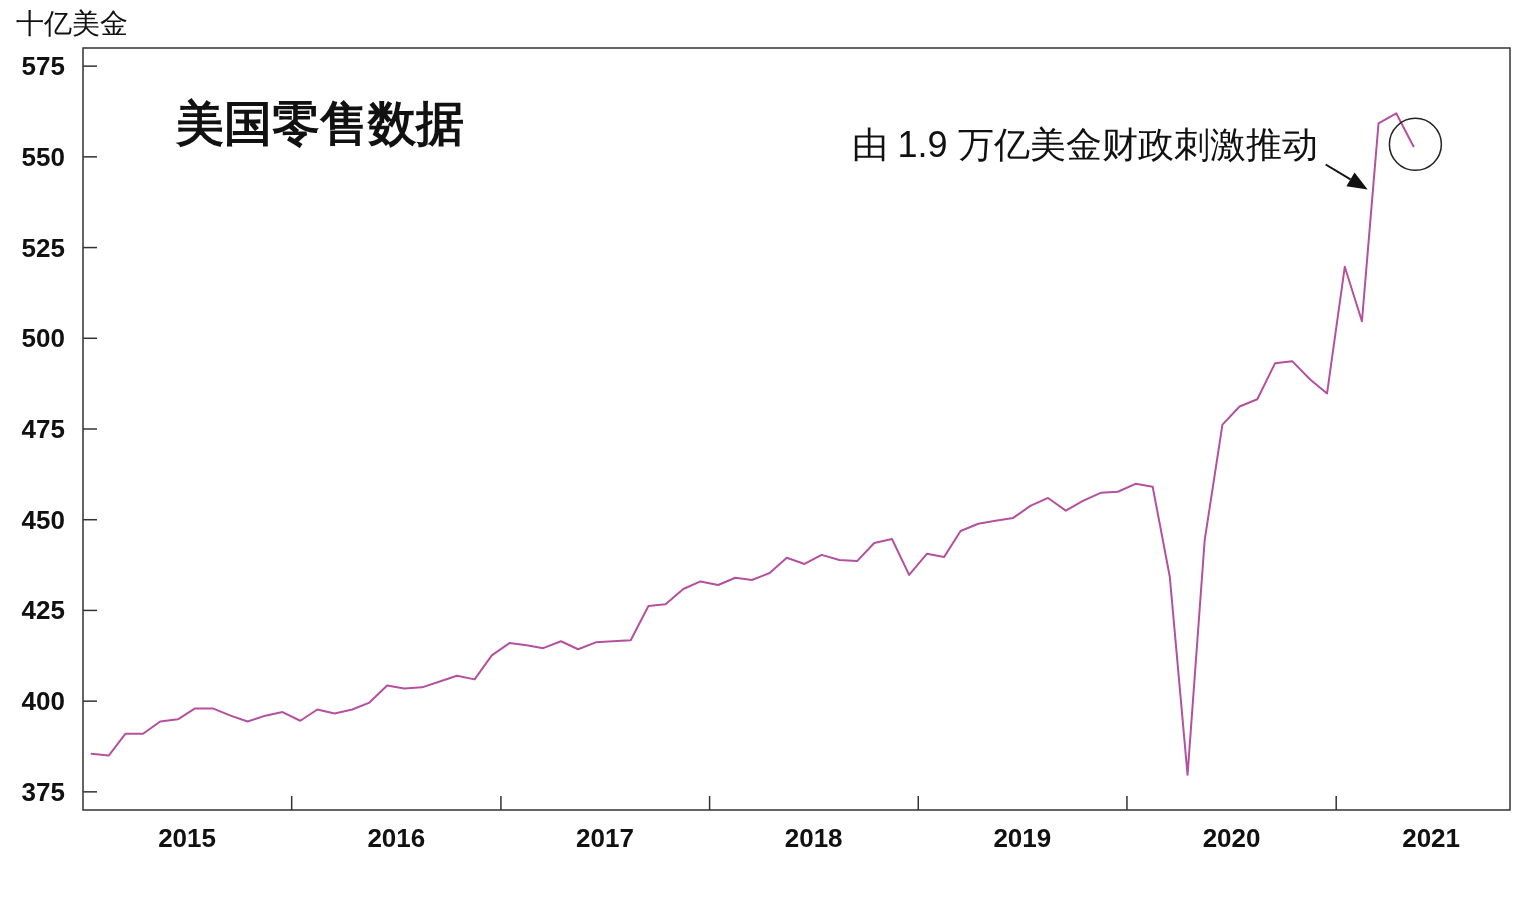 The height and width of the screenshot is (904, 1536). I want to click on y-tick-label: 450, so click(43, 519).